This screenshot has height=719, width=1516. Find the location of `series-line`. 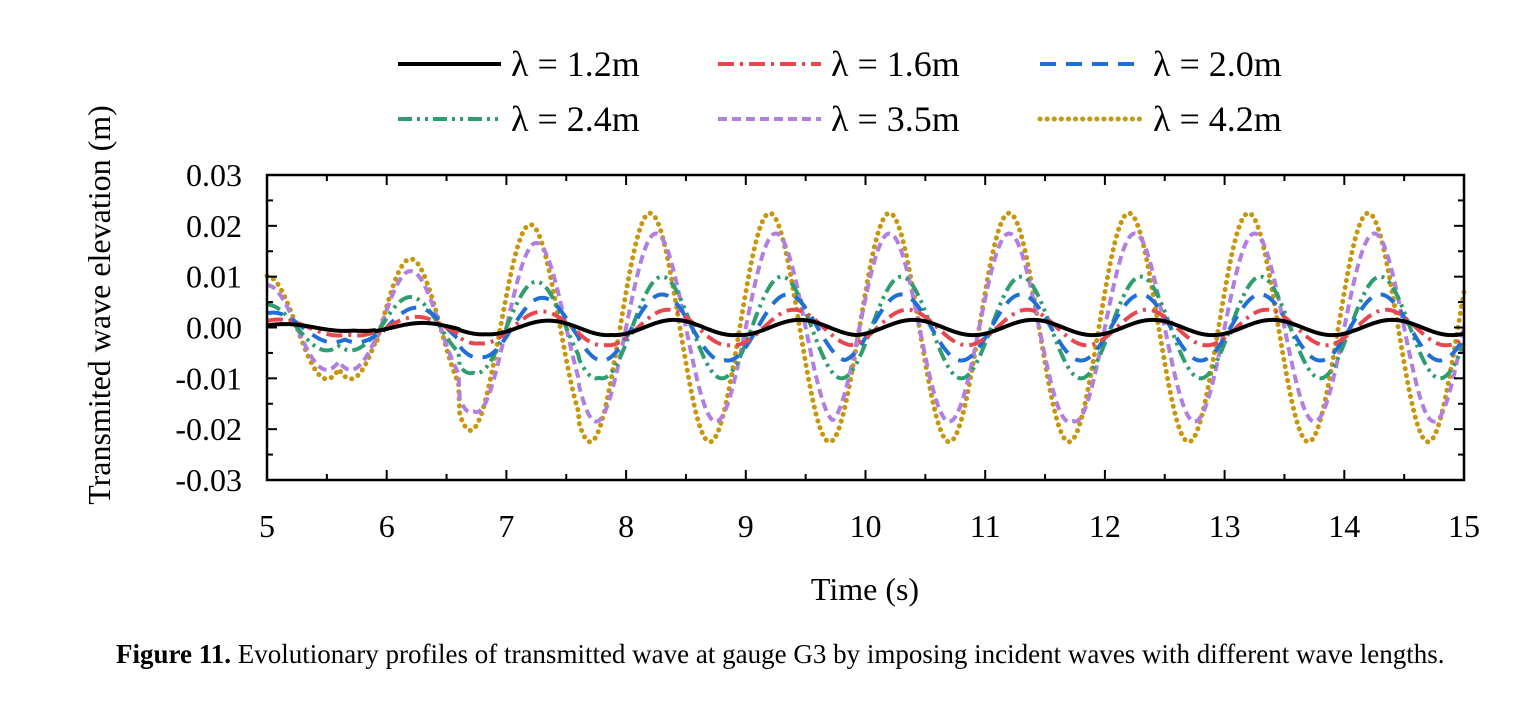

series-line is located at coordinates (865, 327).